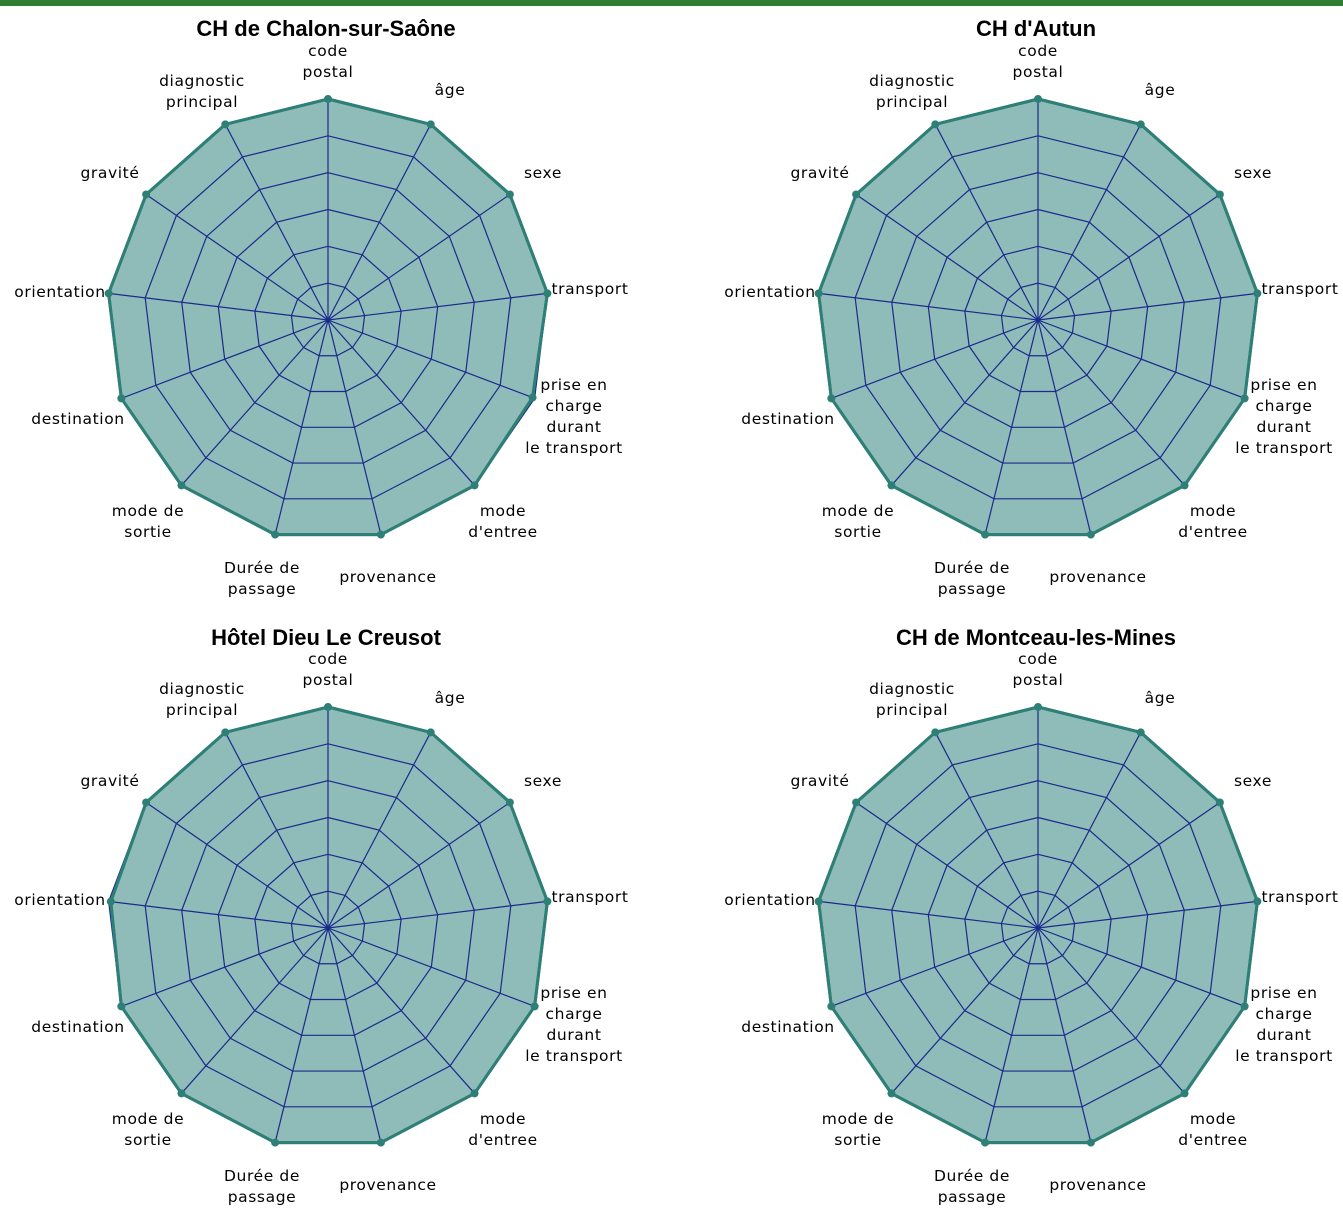 This screenshot has width=1343, height=1209. What do you see at coordinates (1036, 637) in the screenshot?
I see `chart-title: CH de Montceau-les-Mines` at bounding box center [1036, 637].